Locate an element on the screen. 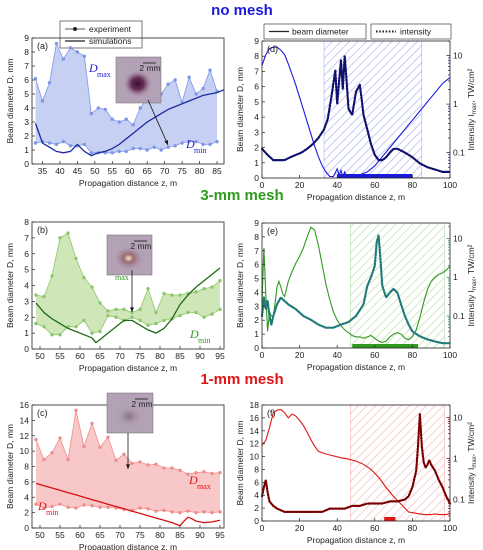 Image resolution: width=483 pixels, height=550 pixels. arrow-head is located at coordinates (132, 309).